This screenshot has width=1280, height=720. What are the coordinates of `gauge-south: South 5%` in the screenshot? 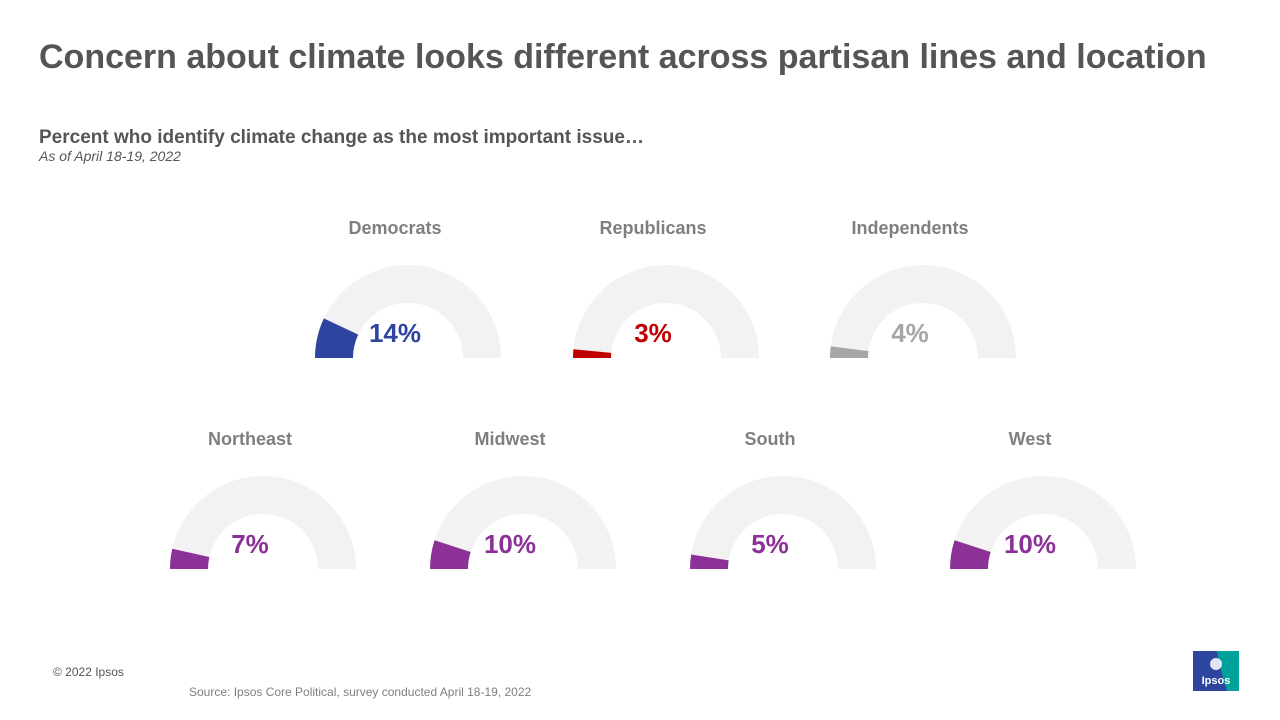 It's located at (773, 509).